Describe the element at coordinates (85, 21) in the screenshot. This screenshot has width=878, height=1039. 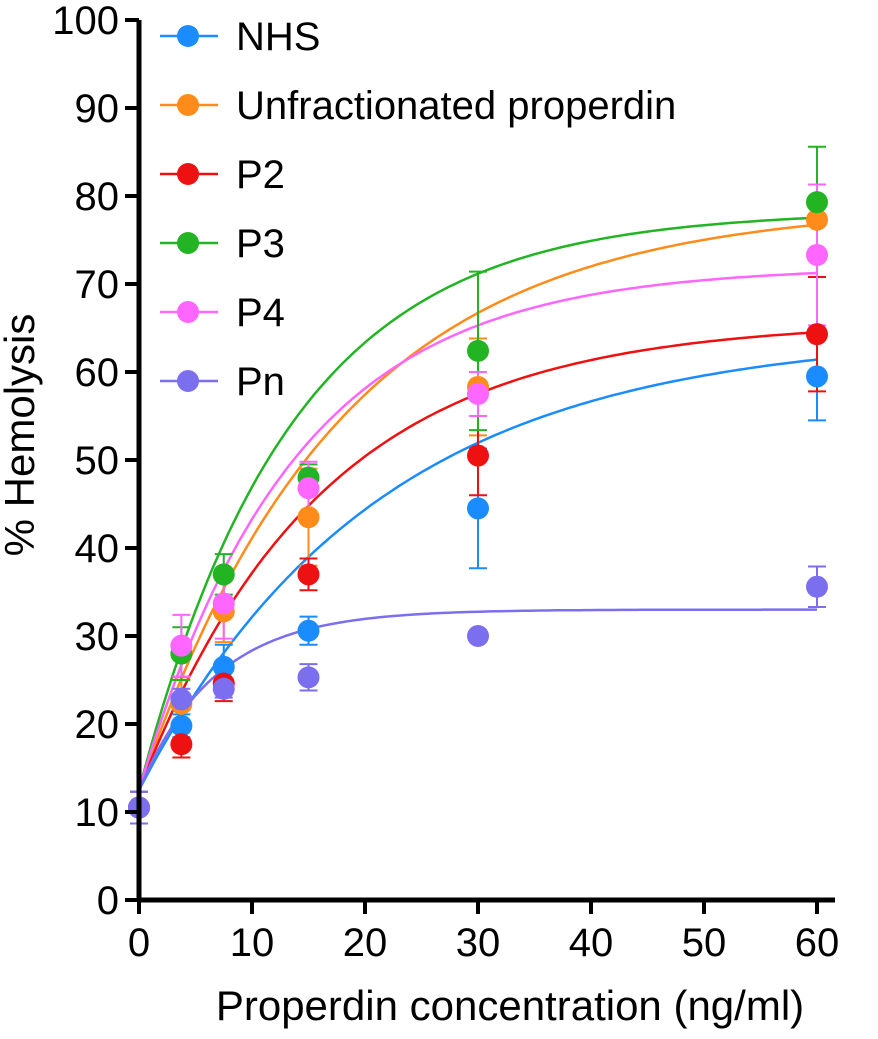
I see `y-tick-label: 100` at that location.